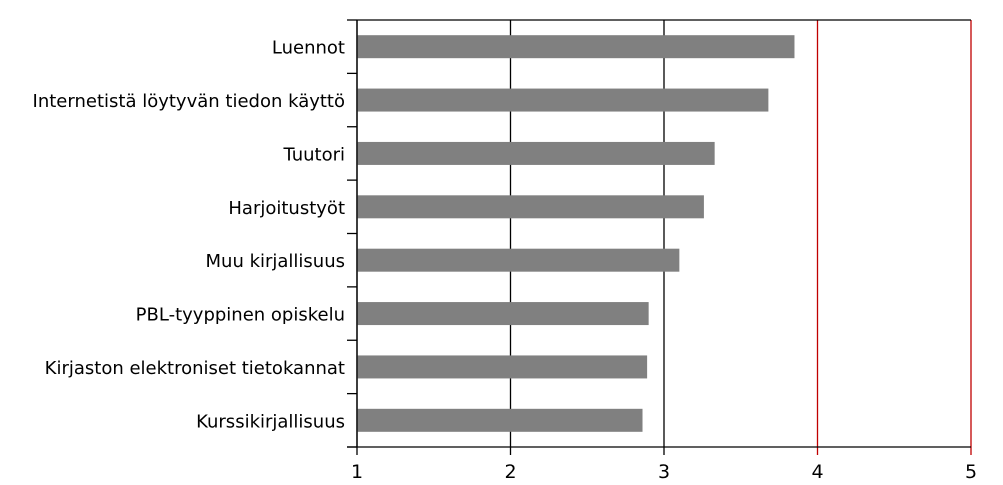 The height and width of the screenshot is (485, 1003). What do you see at coordinates (971, 472) in the screenshot?
I see `x-tick-label: 5` at bounding box center [971, 472].